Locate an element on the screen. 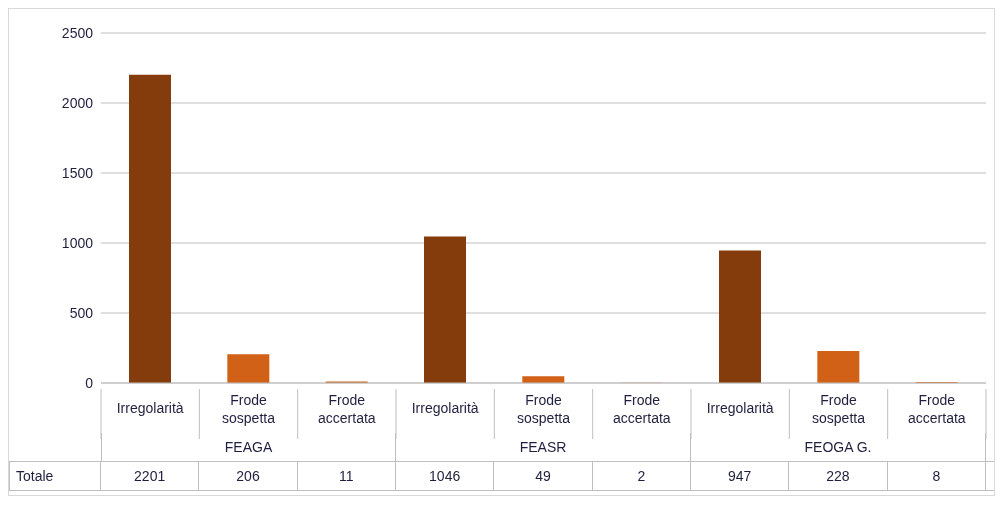  data-label: 947 is located at coordinates (740, 476).